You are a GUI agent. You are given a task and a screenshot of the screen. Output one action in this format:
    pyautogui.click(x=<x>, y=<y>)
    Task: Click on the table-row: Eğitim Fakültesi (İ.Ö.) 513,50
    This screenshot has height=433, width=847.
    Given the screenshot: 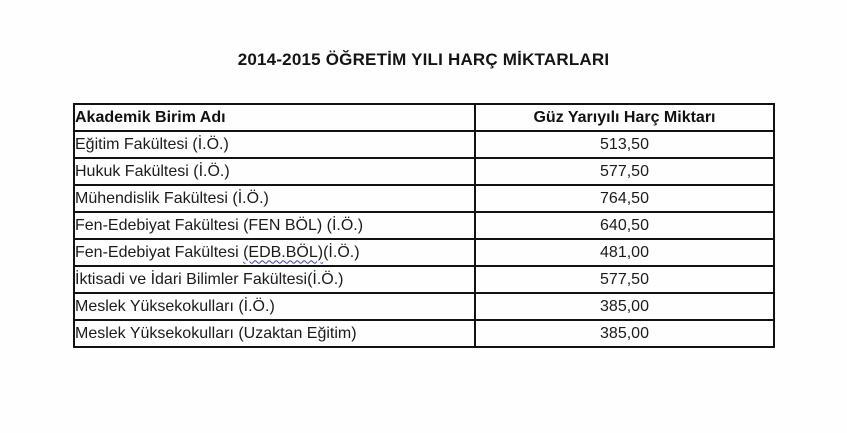 What is the action you would take?
    pyautogui.click(x=424, y=144)
    